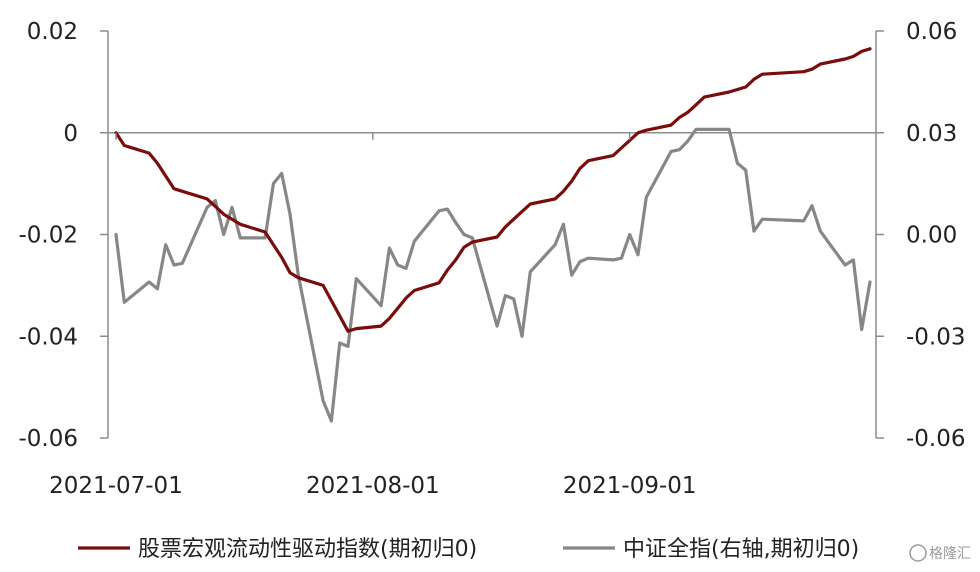 The width and height of the screenshot is (980, 572). Describe the element at coordinates (48, 439) in the screenshot. I see `left-tick-label: -0.06` at that location.